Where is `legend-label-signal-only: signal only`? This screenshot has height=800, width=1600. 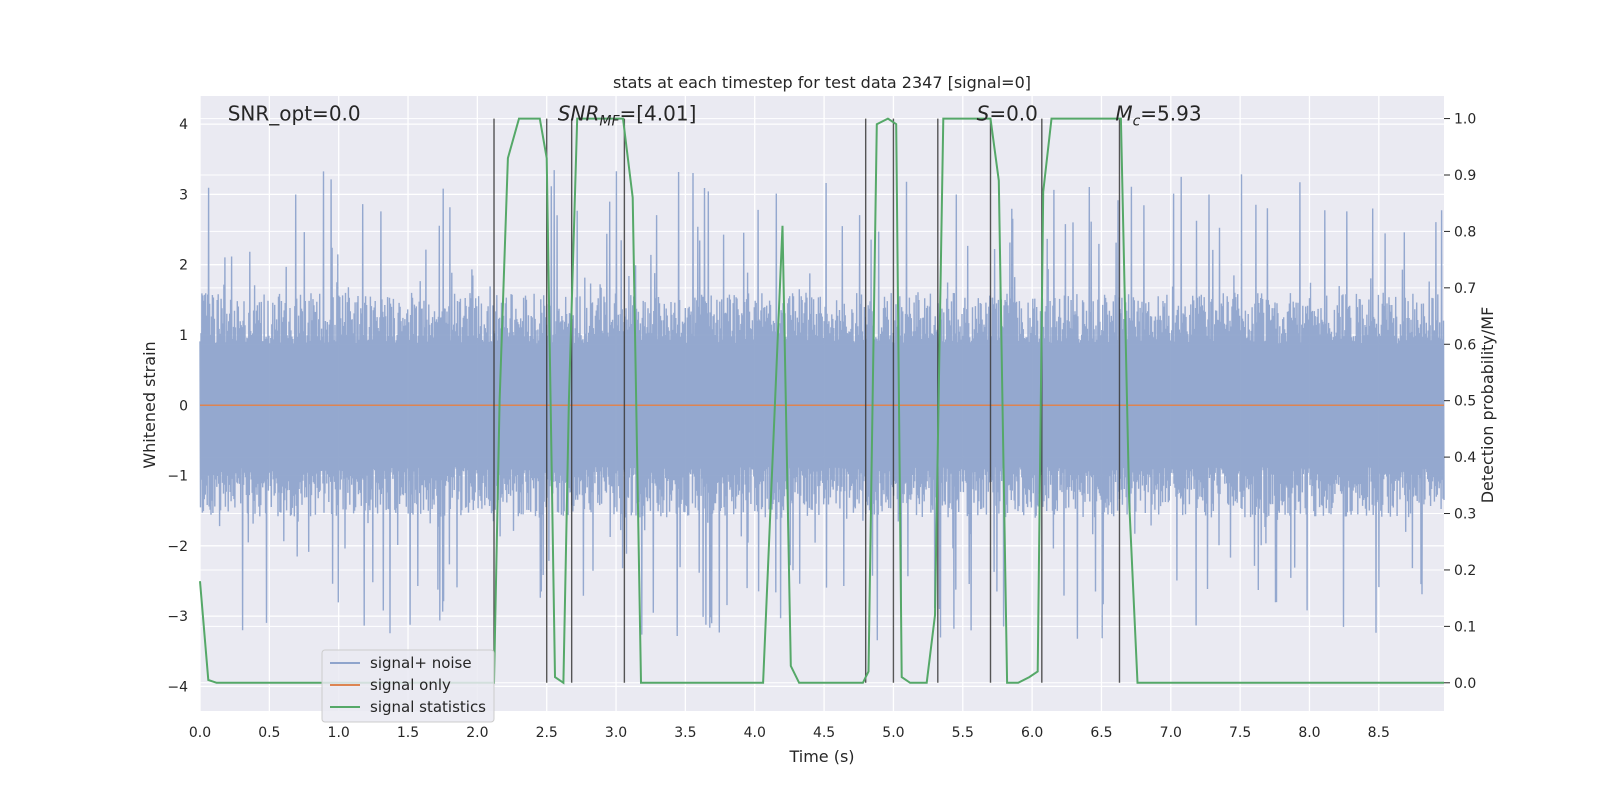
legend-label-signal-only: signal only is located at coordinates (410, 685).